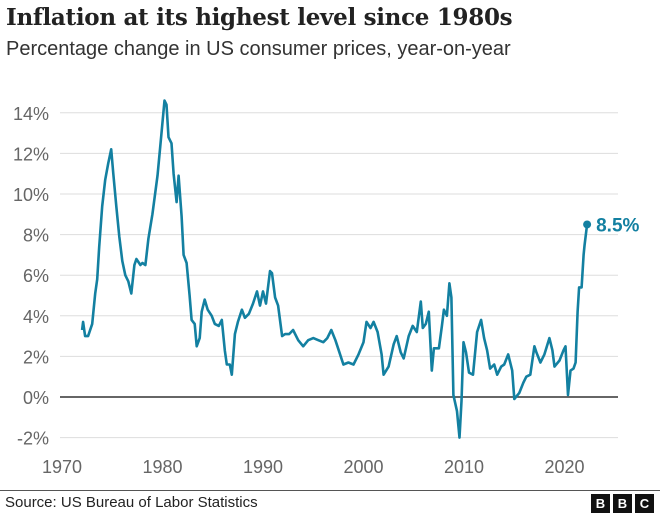 This screenshot has width=660, height=516. I want to click on footer-divider, so click(330, 490).